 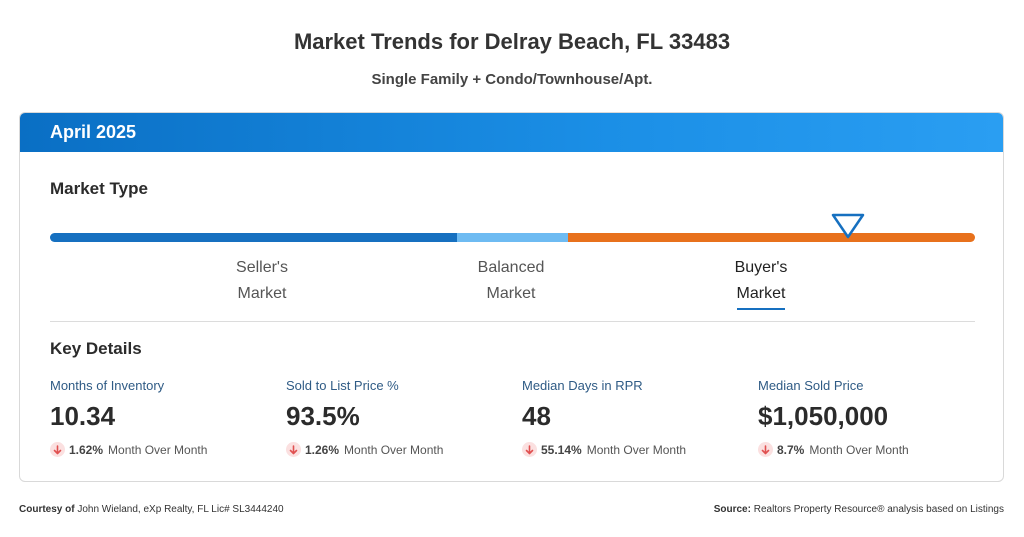 What do you see at coordinates (761, 295) in the screenshot?
I see `buyer-market-line2: Market` at bounding box center [761, 295].